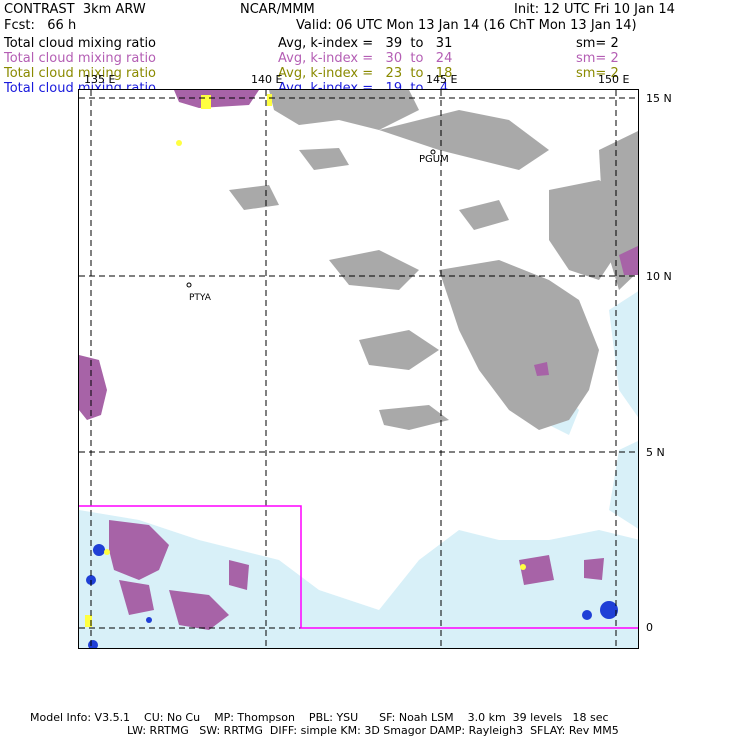  What do you see at coordinates (597, 58) in the screenshot?
I see `field-sm-2: sm= 2` at bounding box center [597, 58].